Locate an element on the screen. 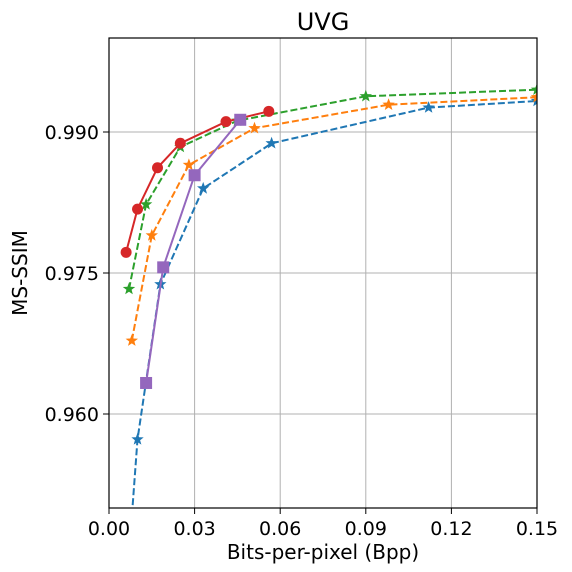 The height and width of the screenshot is (572, 572). x-tick-label: 0.06 is located at coordinates (280, 529).